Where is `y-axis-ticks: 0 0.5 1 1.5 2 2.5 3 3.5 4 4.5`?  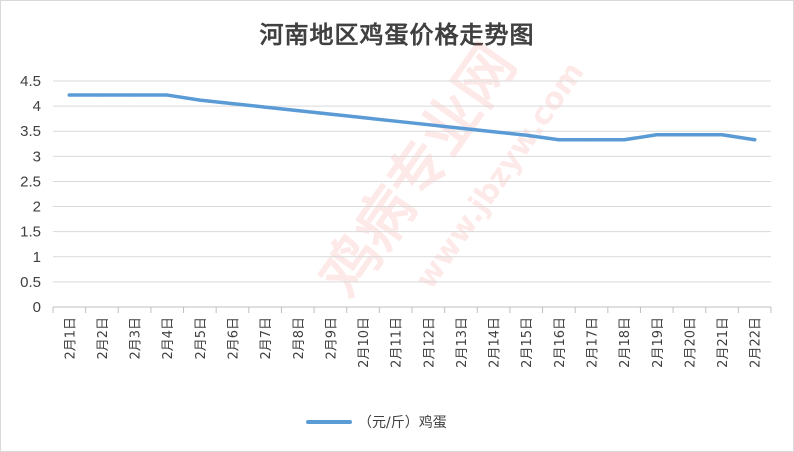
y-axis-ticks: 0 0.5 1 1.5 2 2.5 3 3.5 4 4.5 is located at coordinates (30, 194).